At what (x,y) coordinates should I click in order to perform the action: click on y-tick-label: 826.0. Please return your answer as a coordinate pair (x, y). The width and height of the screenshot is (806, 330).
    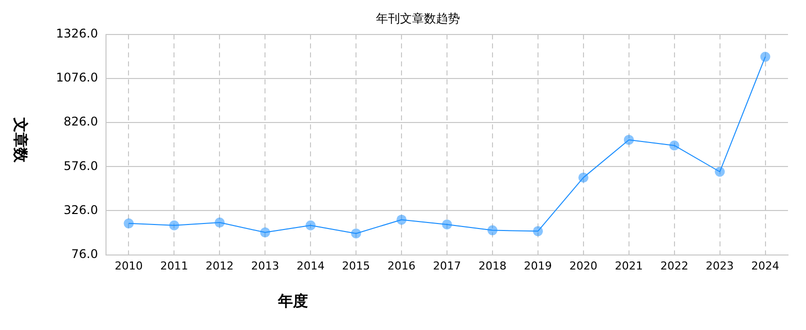
    Looking at the image, I should click on (81, 121).